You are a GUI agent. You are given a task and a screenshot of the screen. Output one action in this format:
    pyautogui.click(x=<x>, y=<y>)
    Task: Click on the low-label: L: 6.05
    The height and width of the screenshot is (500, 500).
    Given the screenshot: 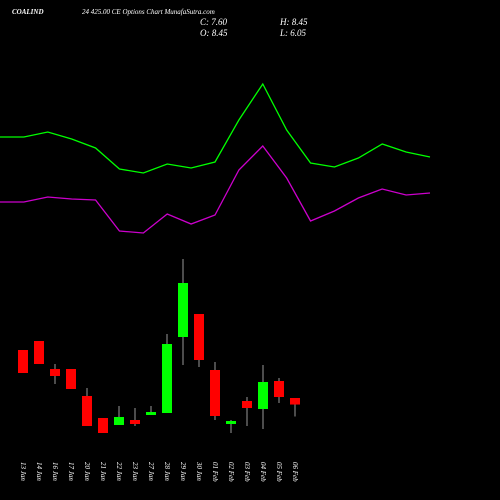 What is the action you would take?
    pyautogui.click(x=293, y=33)
    